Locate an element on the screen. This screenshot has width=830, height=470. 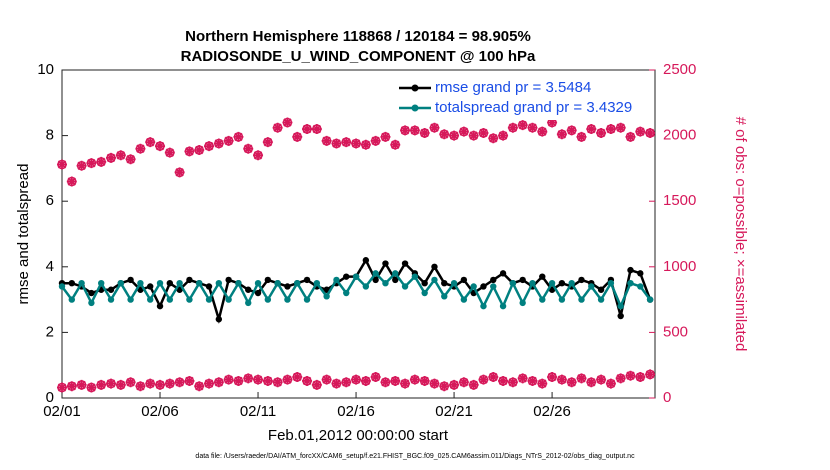
x-tick-label: 02/06 is located at coordinates (160, 411).